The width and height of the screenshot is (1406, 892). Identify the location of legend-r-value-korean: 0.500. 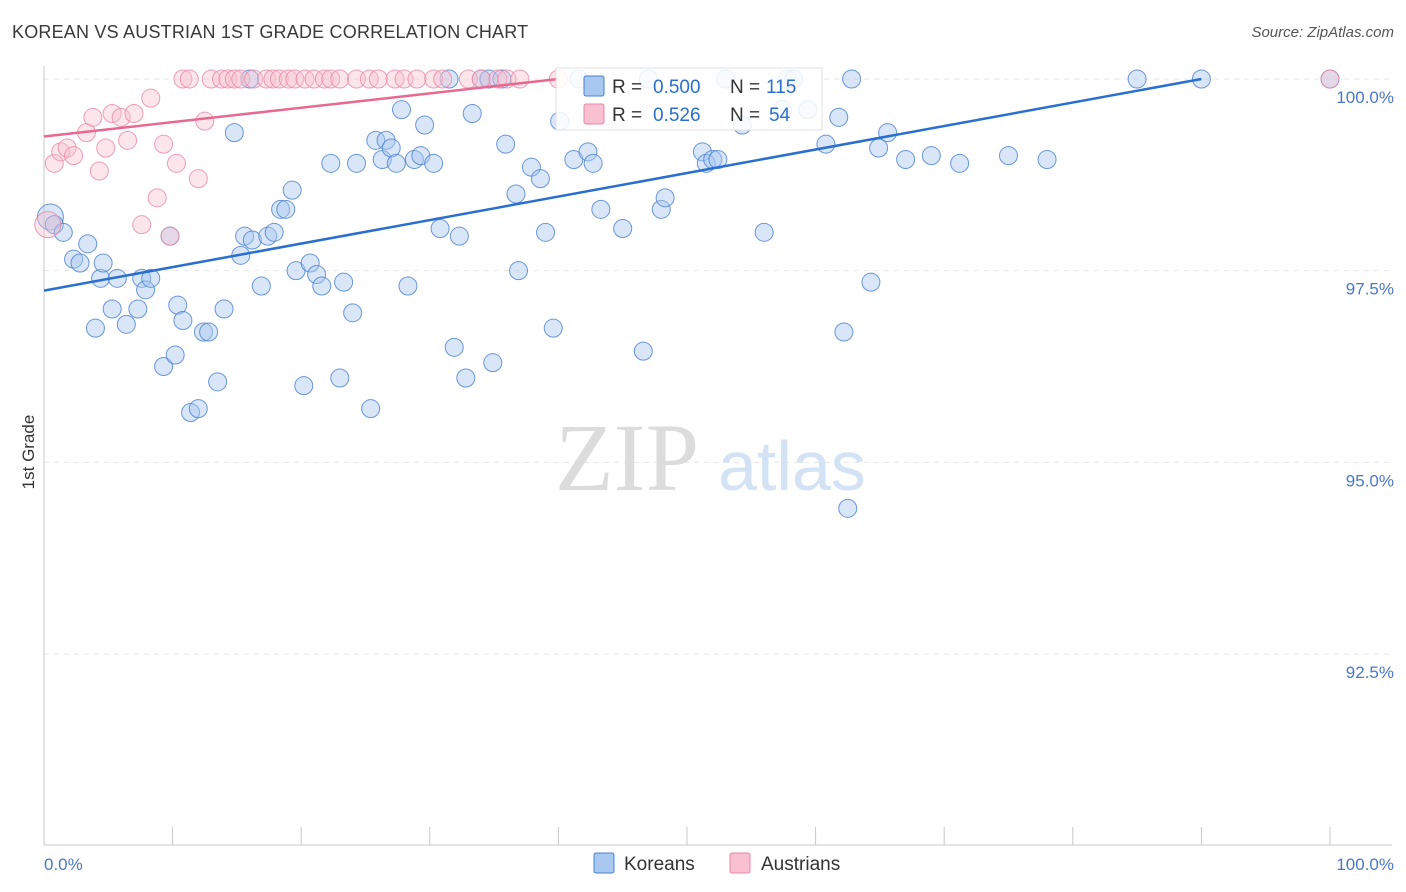
(677, 87).